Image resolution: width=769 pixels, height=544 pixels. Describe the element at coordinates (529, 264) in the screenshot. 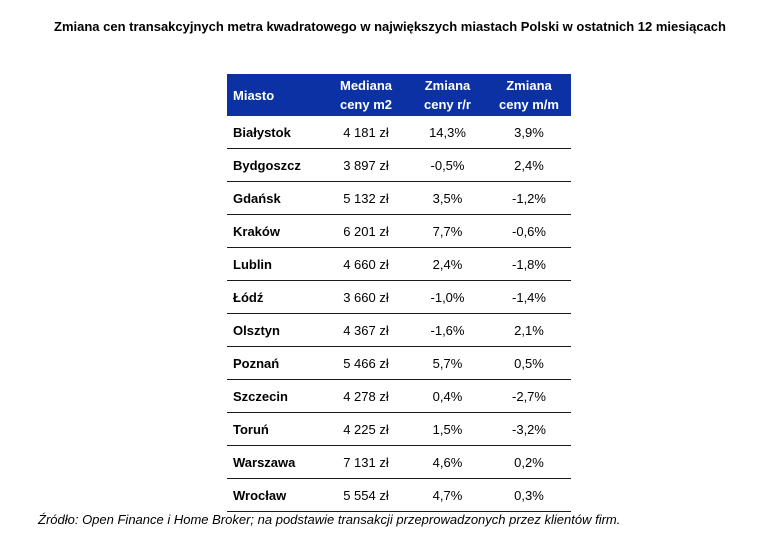

I see `mom-change-cell: -1,8%` at that location.